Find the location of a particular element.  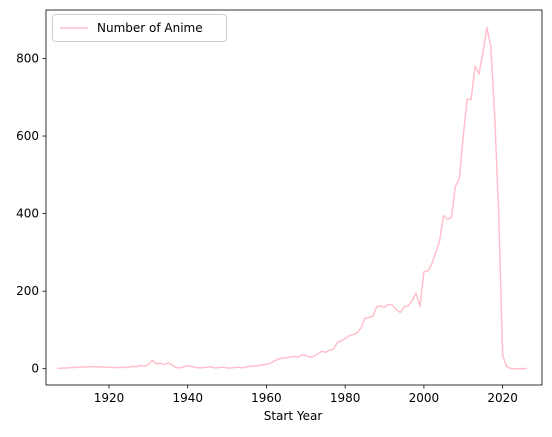

y-tick-label: 0 is located at coordinates (35, 369).